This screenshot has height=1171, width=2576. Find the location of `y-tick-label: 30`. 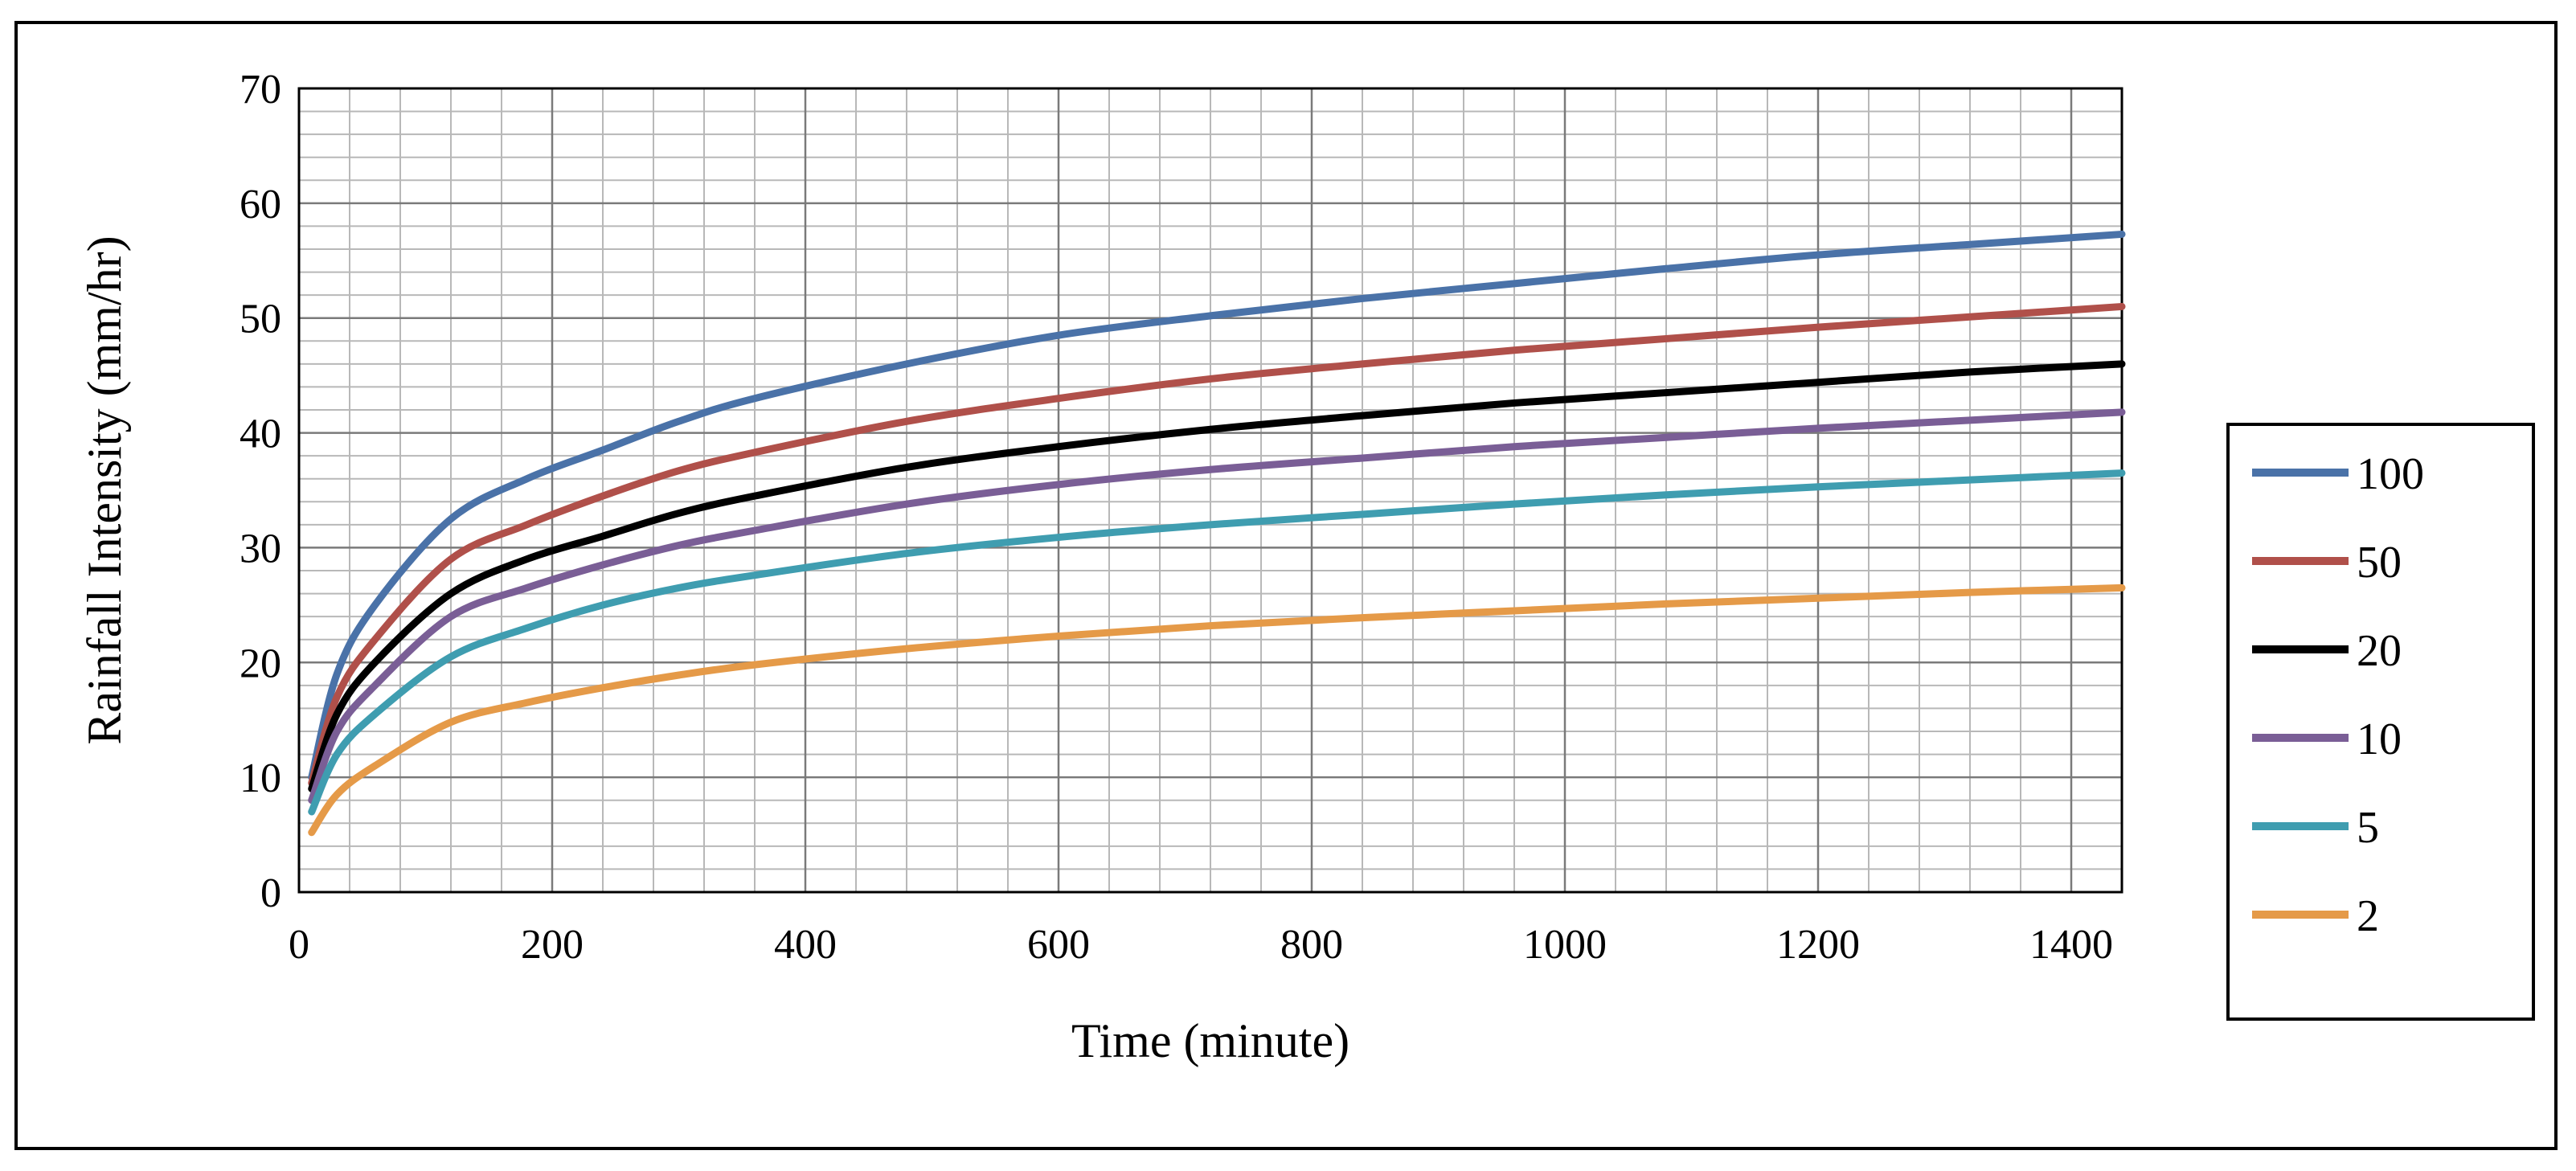

y-tick-label: 30 is located at coordinates (260, 548).